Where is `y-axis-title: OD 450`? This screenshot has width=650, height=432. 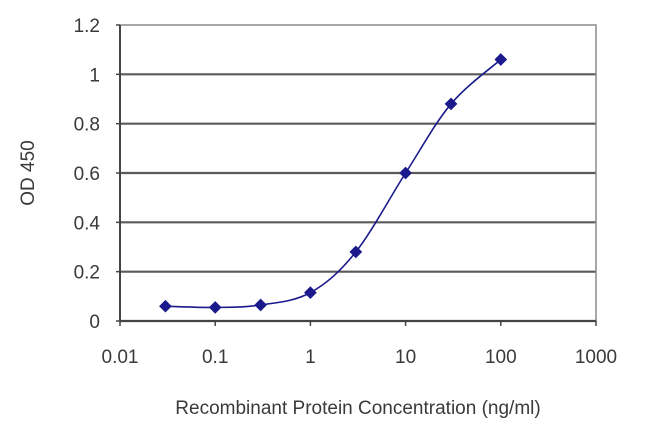 y-axis-title: OD 450 is located at coordinates (28, 172).